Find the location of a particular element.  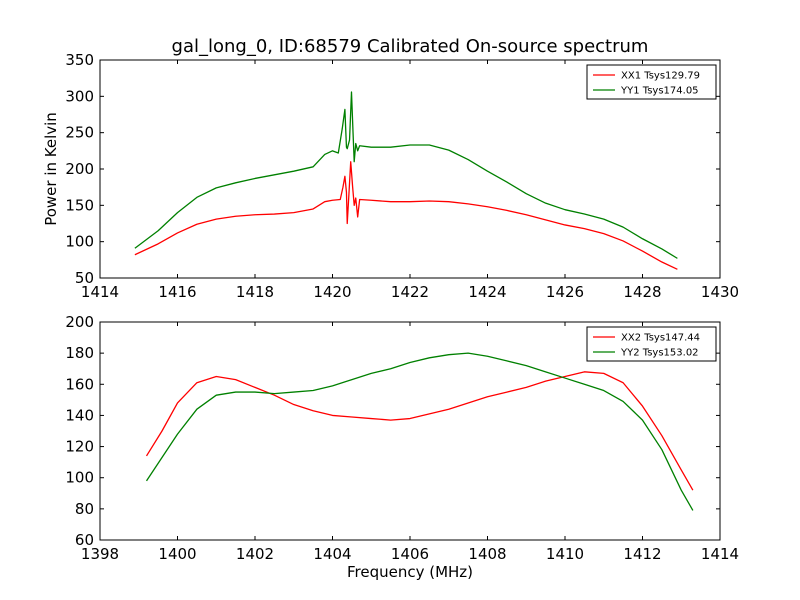

x-tick-label: 1418 is located at coordinates (255, 292).